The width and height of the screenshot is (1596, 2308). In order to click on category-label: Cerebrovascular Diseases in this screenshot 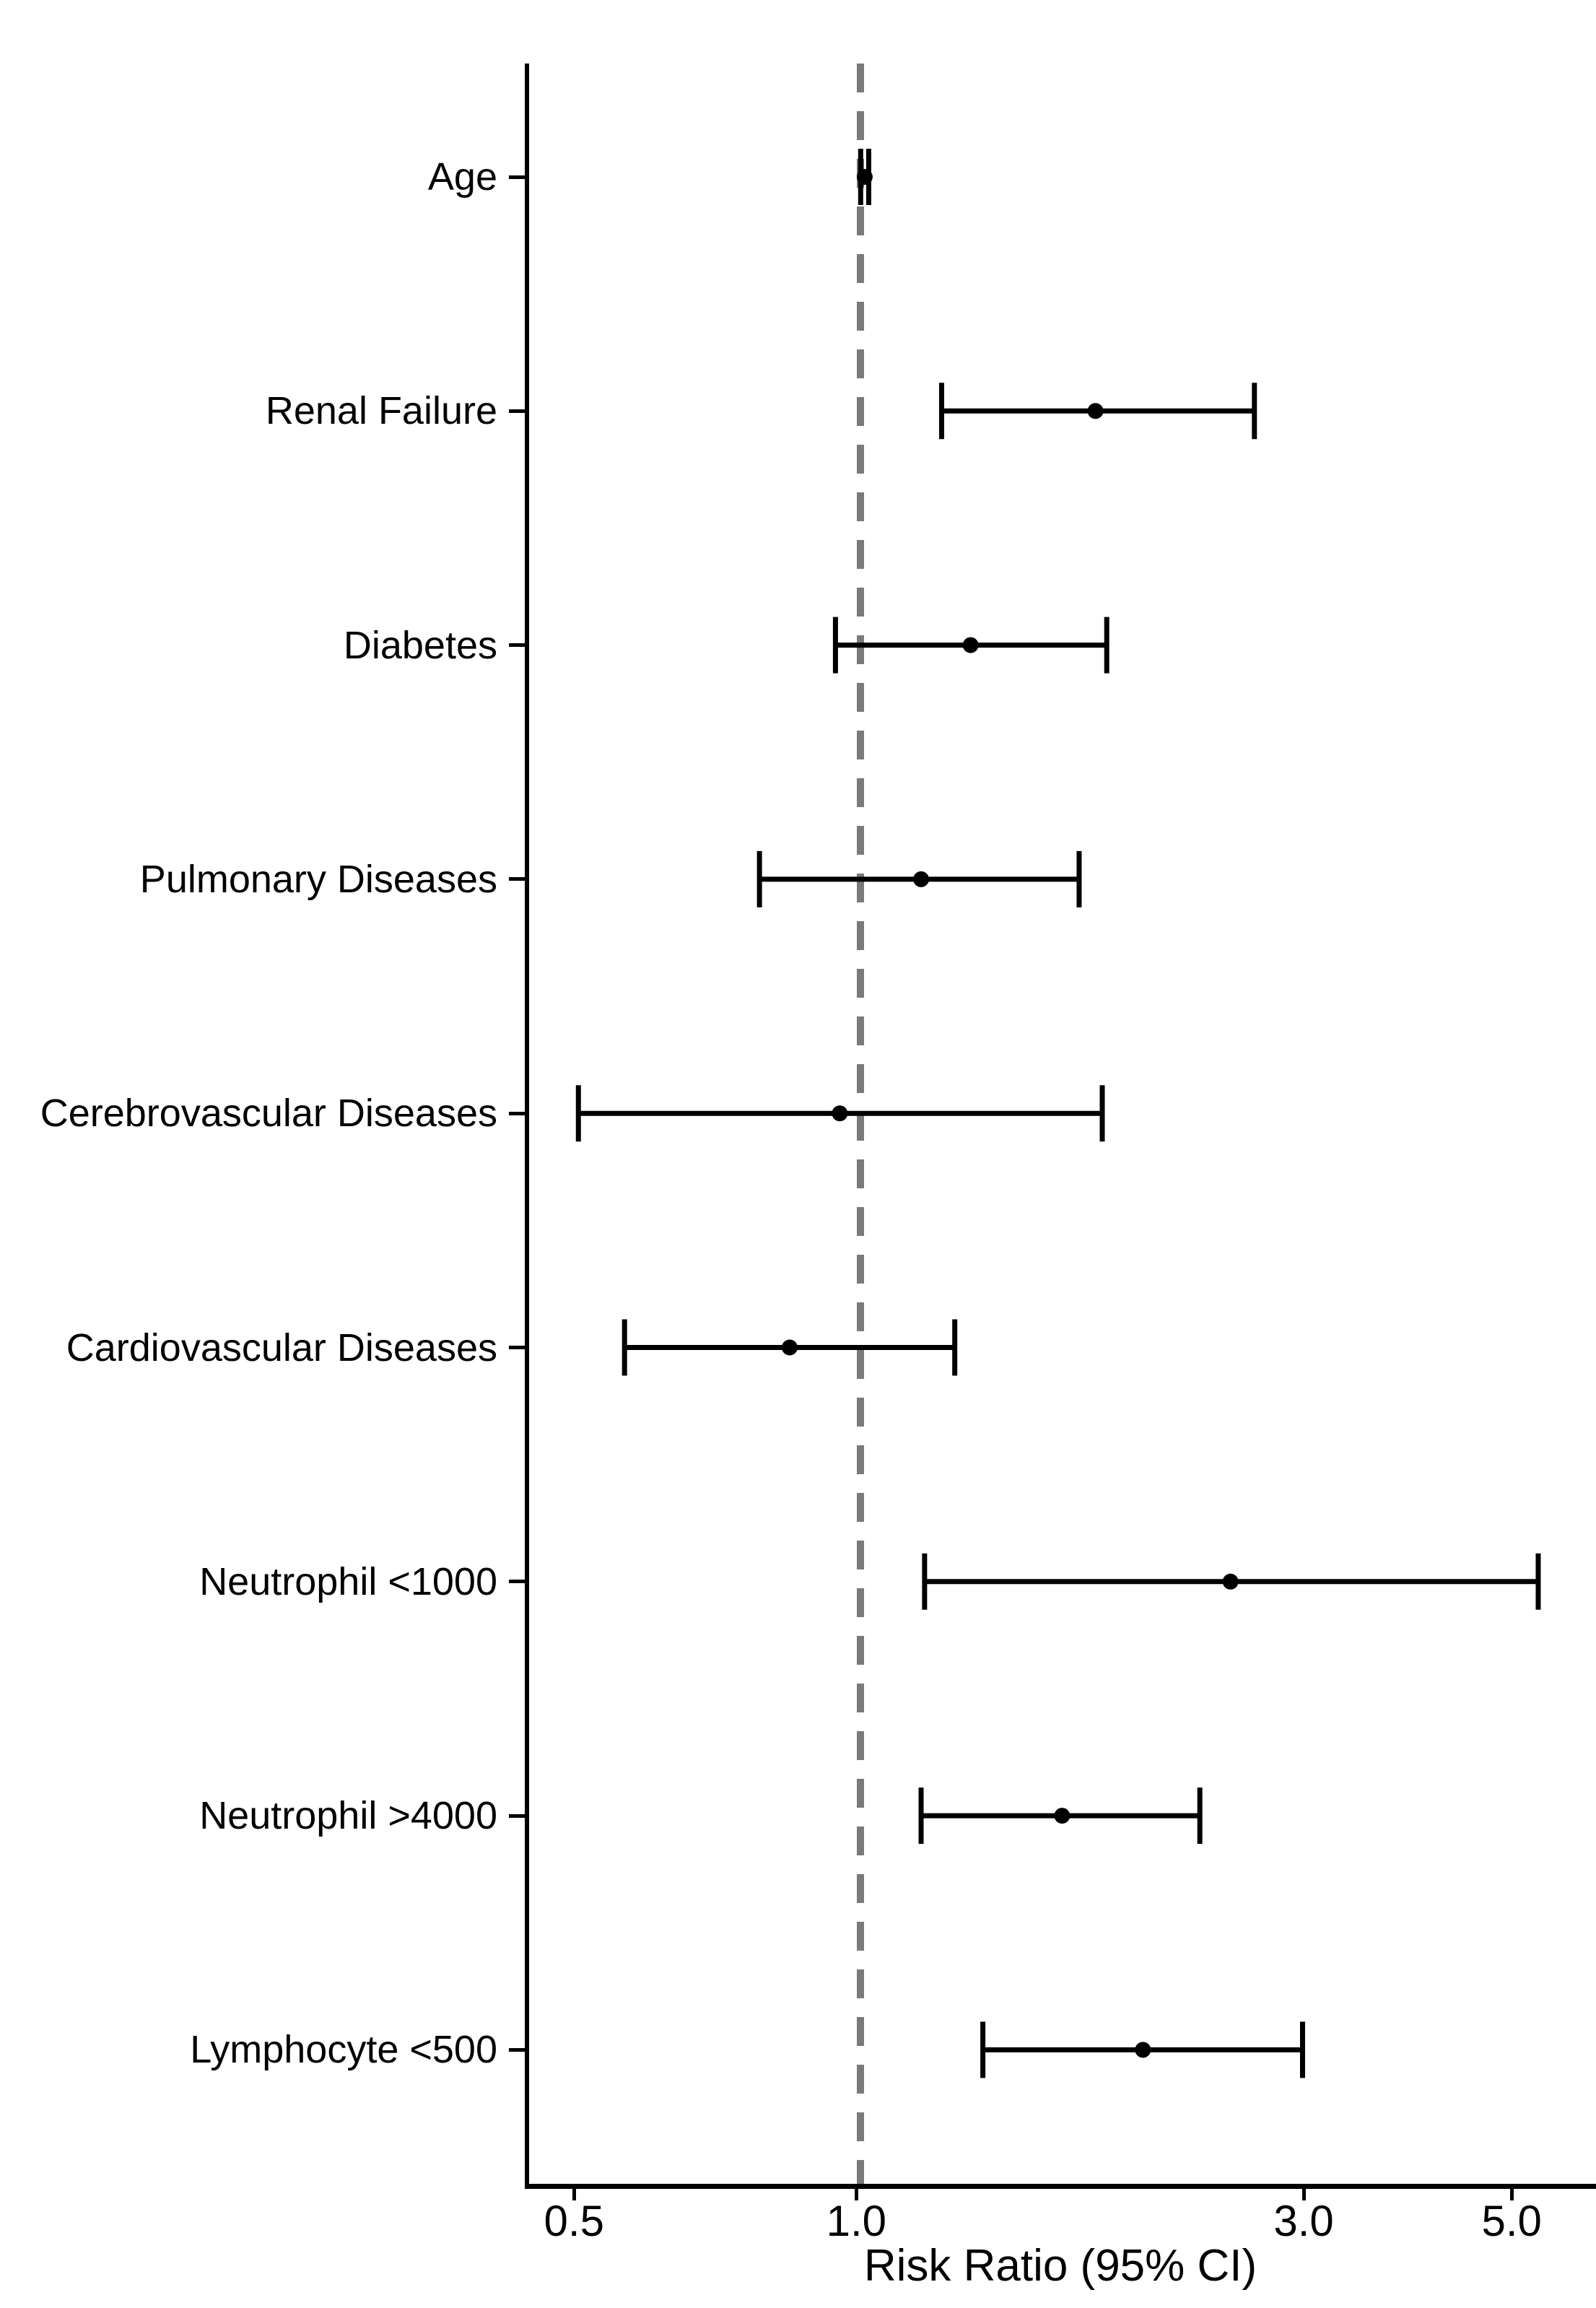, I will do `click(269, 1114)`.